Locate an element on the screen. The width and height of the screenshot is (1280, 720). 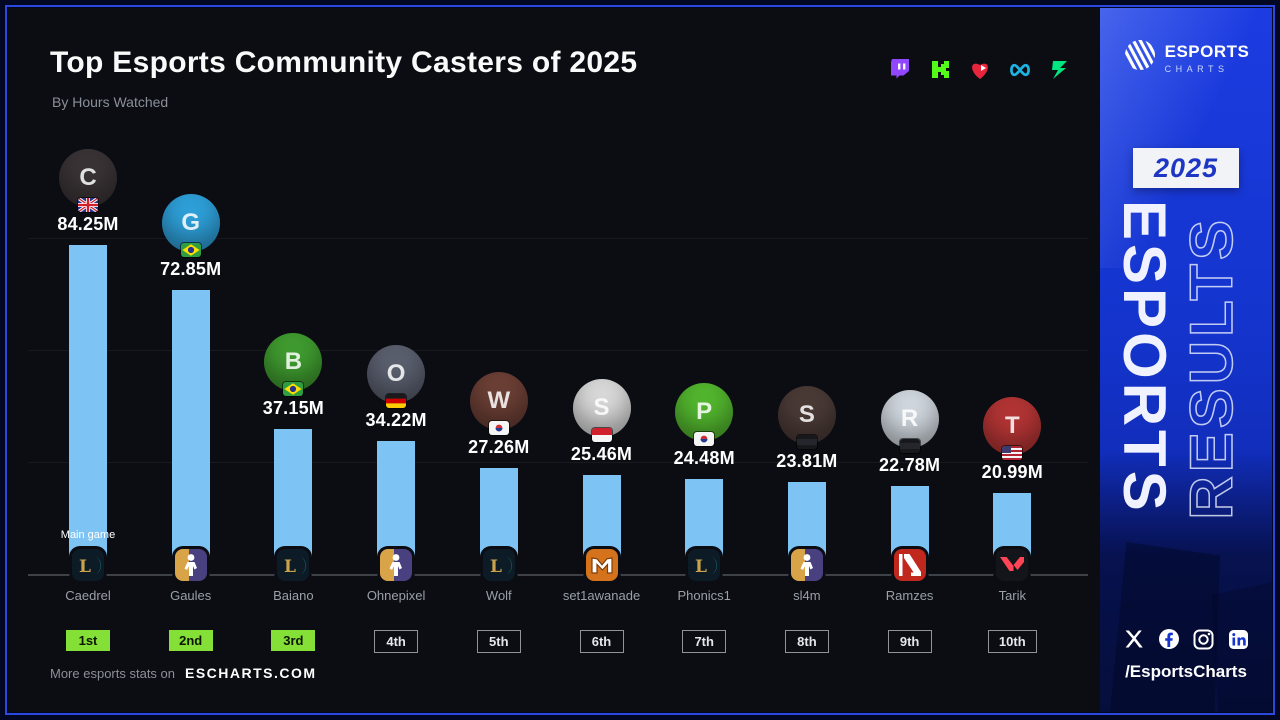
rank-badge: 7th is located at coordinates (704, 641).